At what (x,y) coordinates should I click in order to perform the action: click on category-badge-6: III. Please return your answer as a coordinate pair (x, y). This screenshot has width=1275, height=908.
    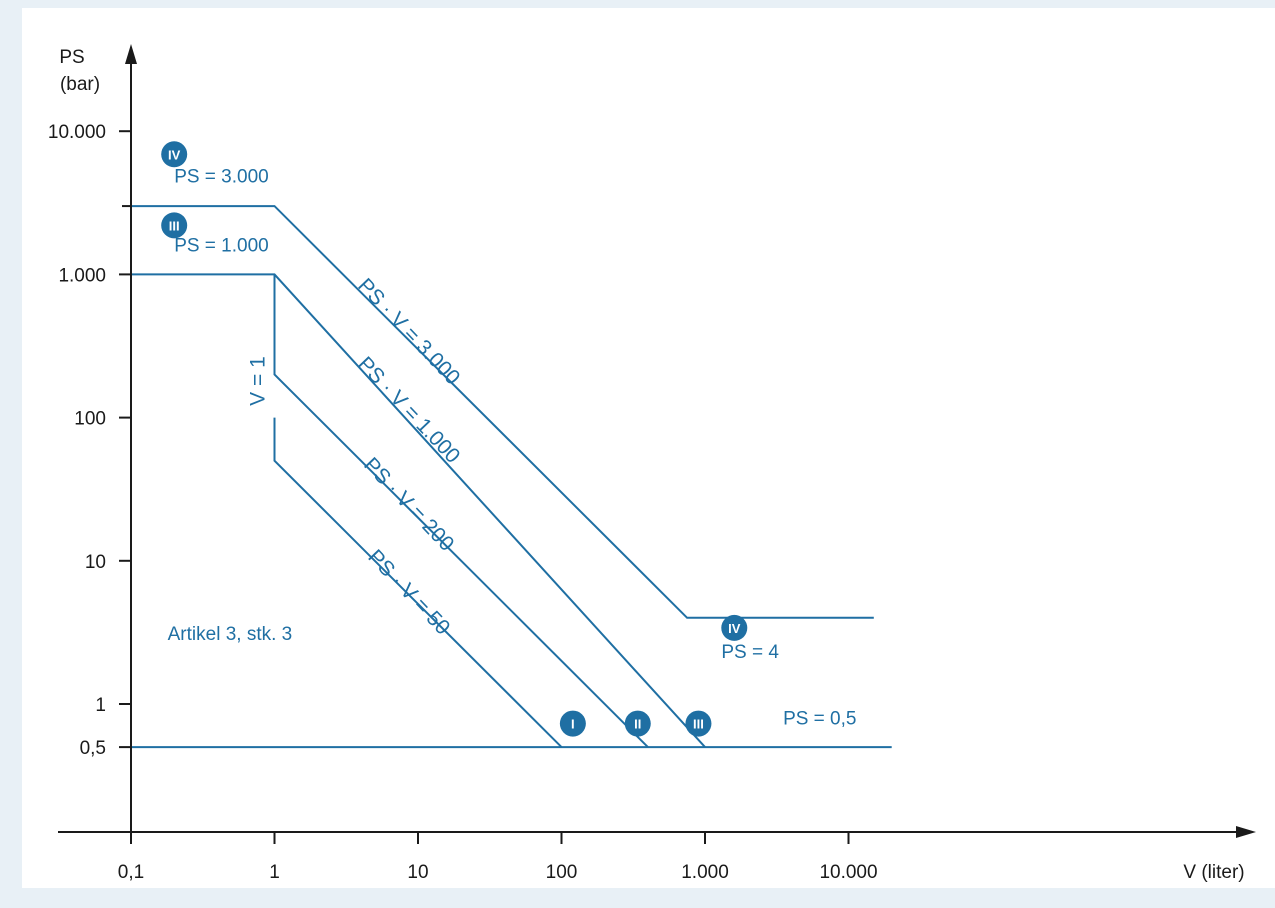
    Looking at the image, I should click on (698, 723).